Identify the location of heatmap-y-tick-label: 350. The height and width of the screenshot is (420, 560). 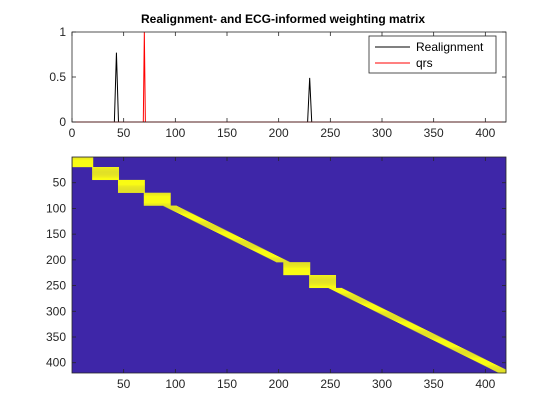
(56, 337).